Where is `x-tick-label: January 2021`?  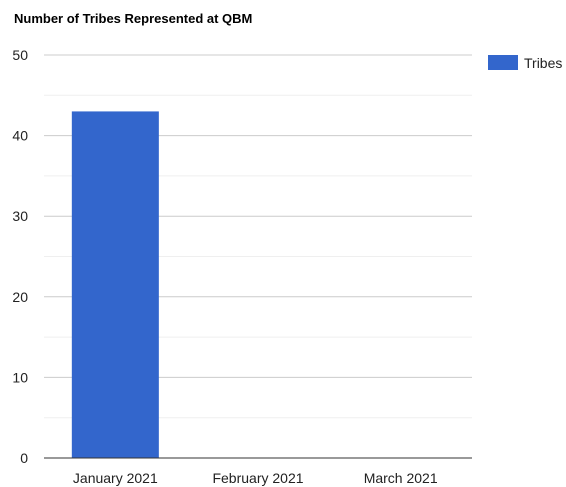 x-tick-label: January 2021 is located at coordinates (115, 478).